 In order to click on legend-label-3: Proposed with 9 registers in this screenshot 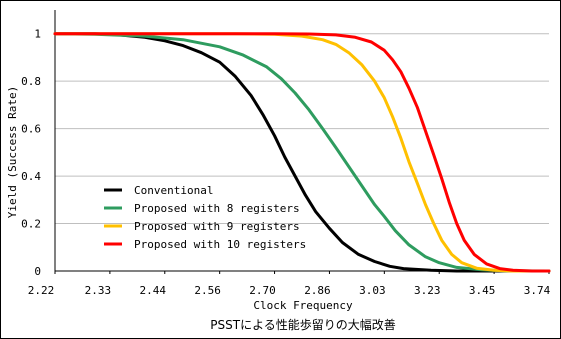, I will do `click(217, 226)`.